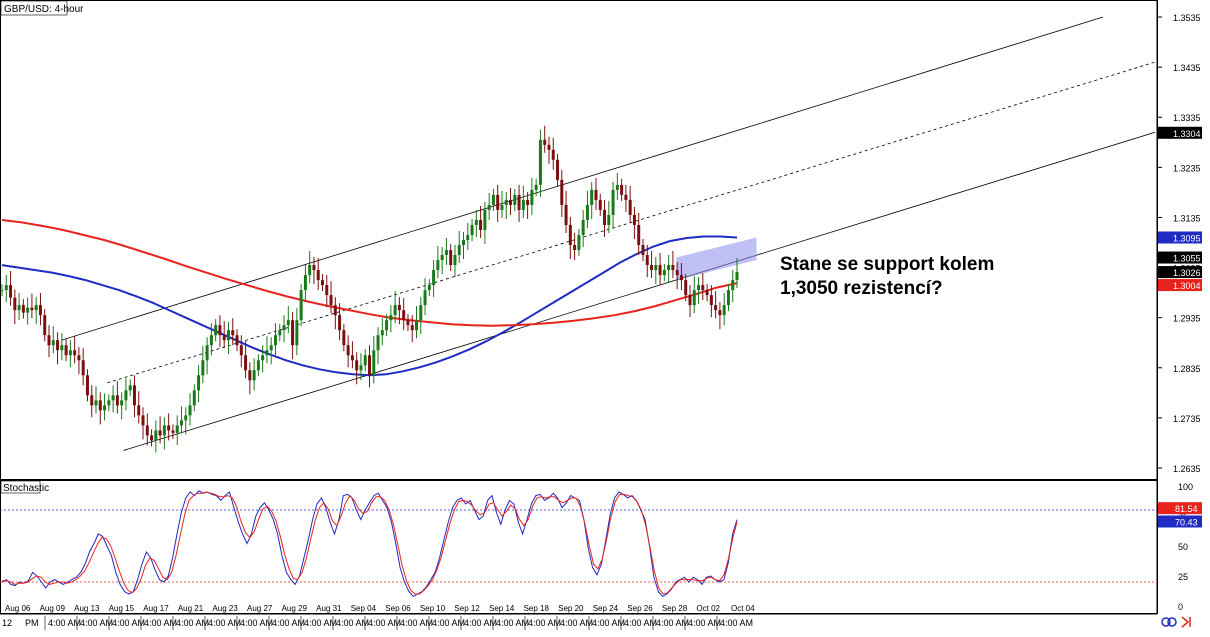 The image size is (1210, 637). I want to click on price-tick-label: 1.2935, so click(1187, 319).